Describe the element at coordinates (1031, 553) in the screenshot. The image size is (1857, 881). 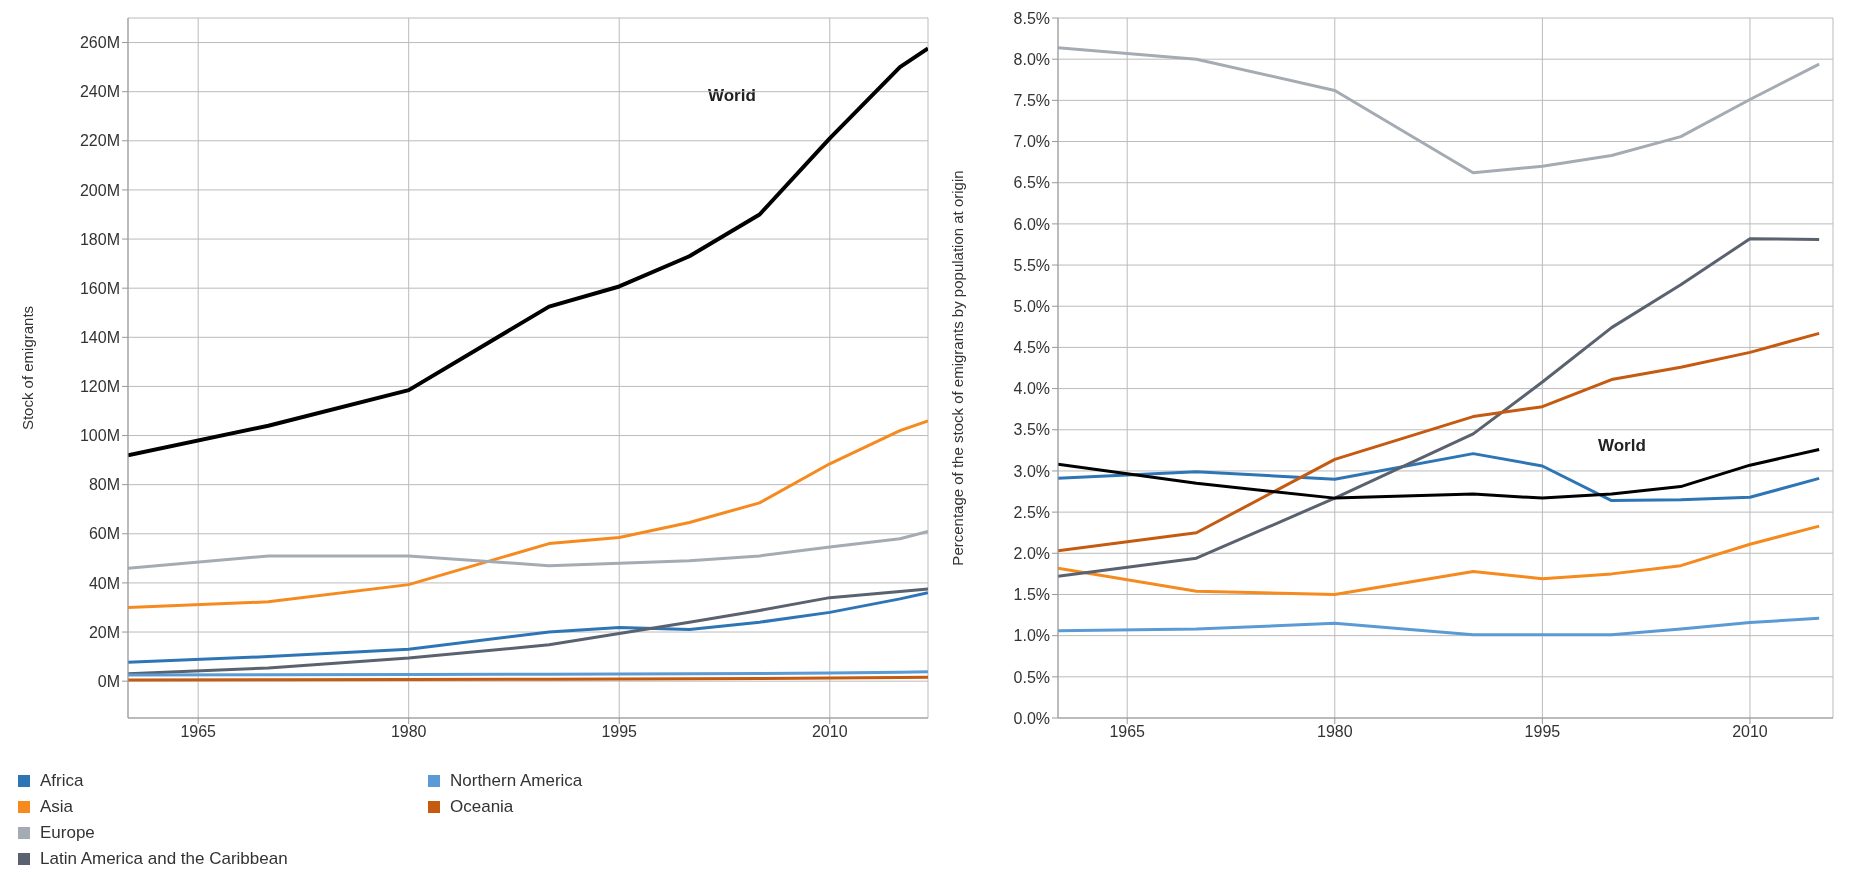
I see `y-tick-label: 2.0%` at that location.